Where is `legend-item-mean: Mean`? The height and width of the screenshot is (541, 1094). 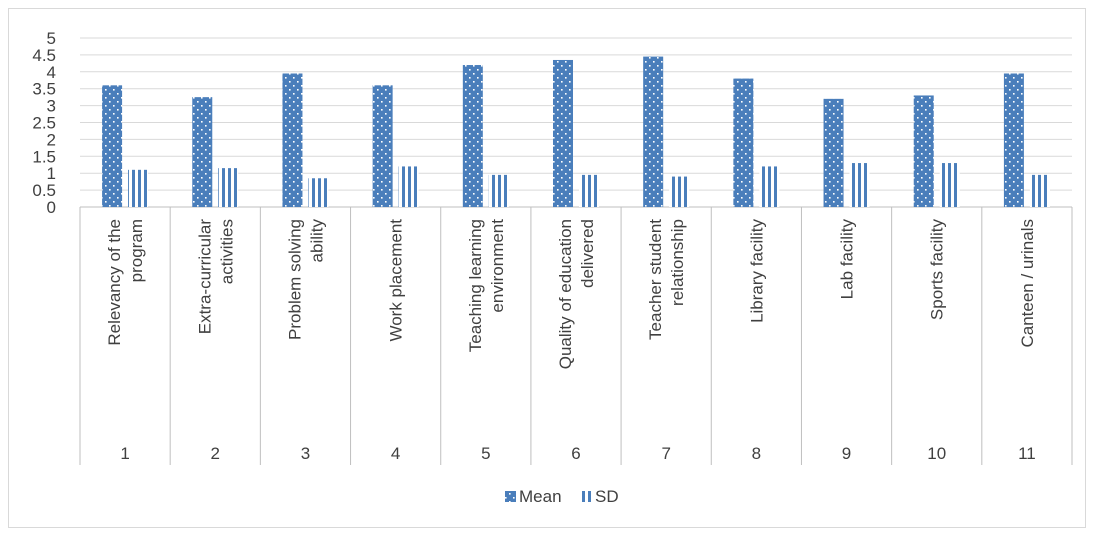 legend-item-mean: Mean is located at coordinates (533, 496).